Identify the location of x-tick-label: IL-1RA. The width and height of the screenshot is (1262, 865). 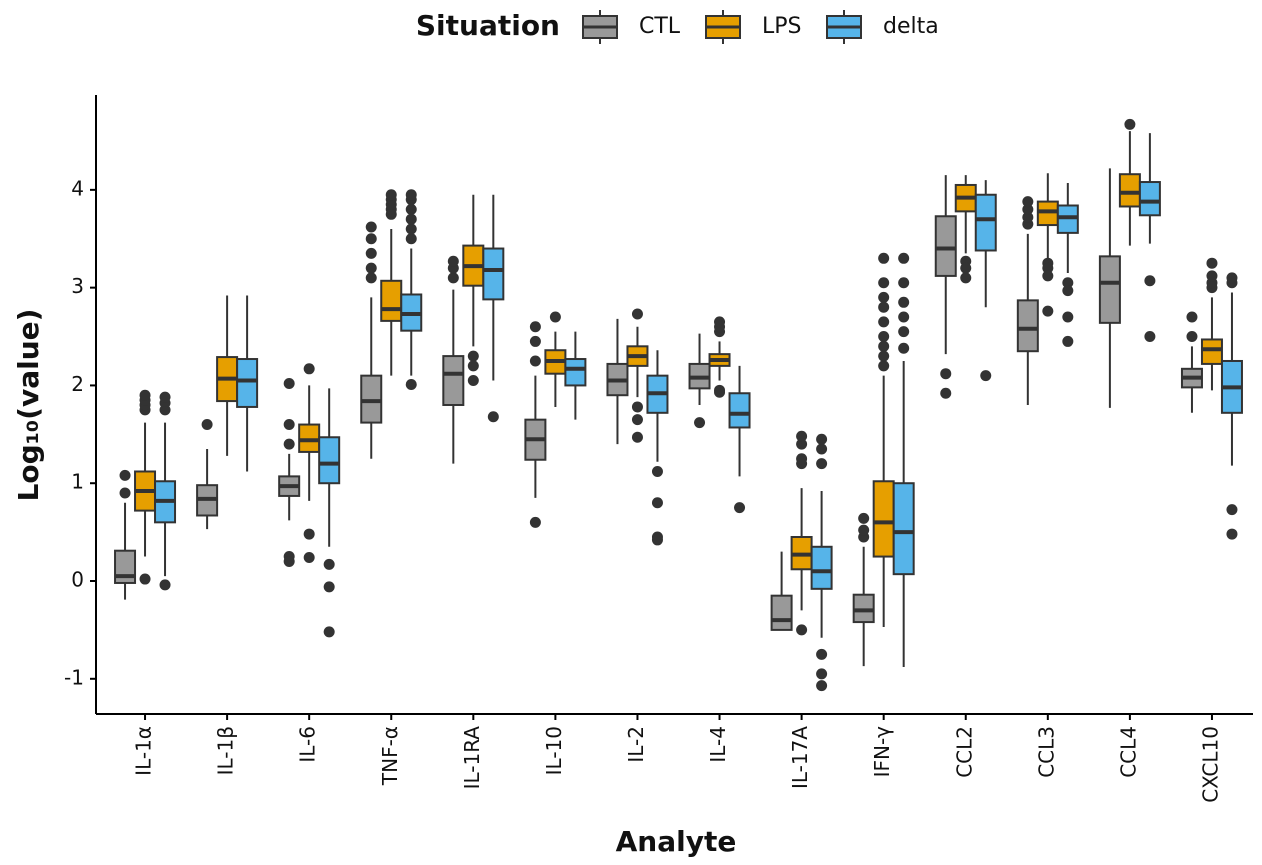
(472, 758).